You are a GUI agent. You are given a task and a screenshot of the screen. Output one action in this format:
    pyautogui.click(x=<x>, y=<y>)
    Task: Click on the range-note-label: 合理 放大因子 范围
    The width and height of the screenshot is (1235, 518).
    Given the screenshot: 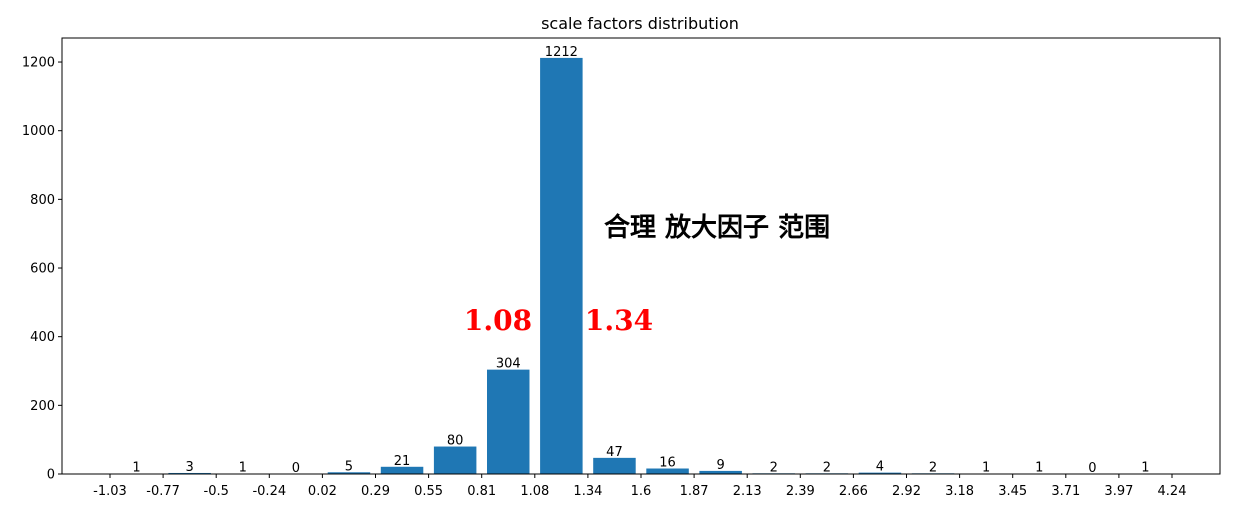 What is the action you would take?
    pyautogui.click(x=717, y=227)
    